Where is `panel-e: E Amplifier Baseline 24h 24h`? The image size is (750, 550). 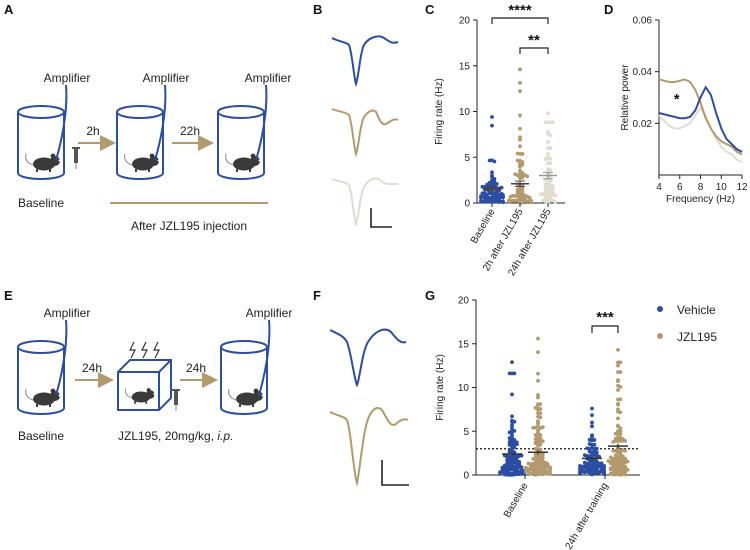 panel-e: E Amplifier Baseline 24h 24h is located at coordinates (148, 365).